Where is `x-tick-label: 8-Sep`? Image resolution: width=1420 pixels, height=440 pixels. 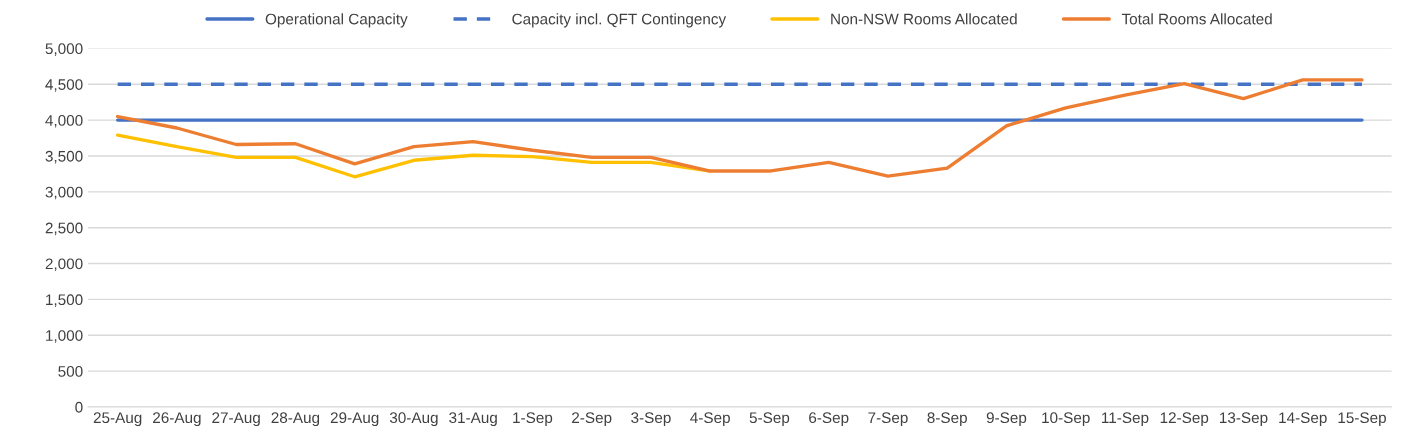 x-tick-label: 8-Sep is located at coordinates (947, 419).